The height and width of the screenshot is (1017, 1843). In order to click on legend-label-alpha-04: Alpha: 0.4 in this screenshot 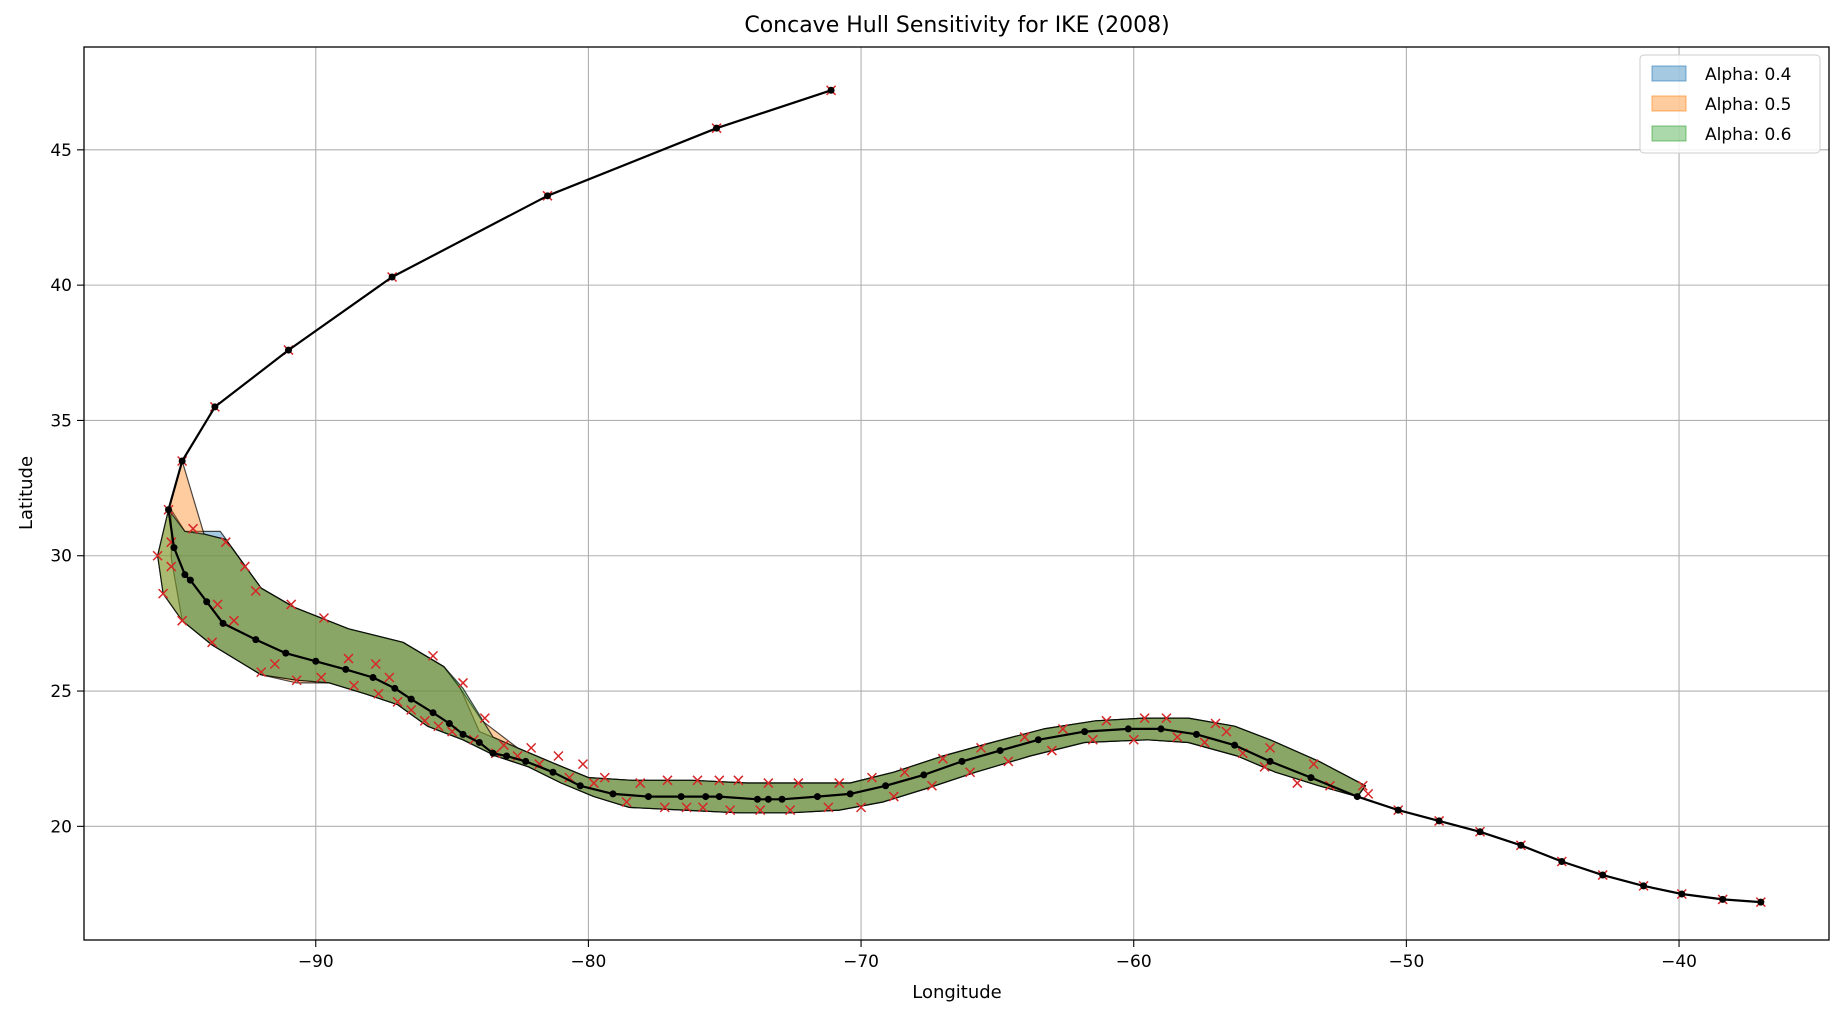, I will do `click(1748, 75)`.